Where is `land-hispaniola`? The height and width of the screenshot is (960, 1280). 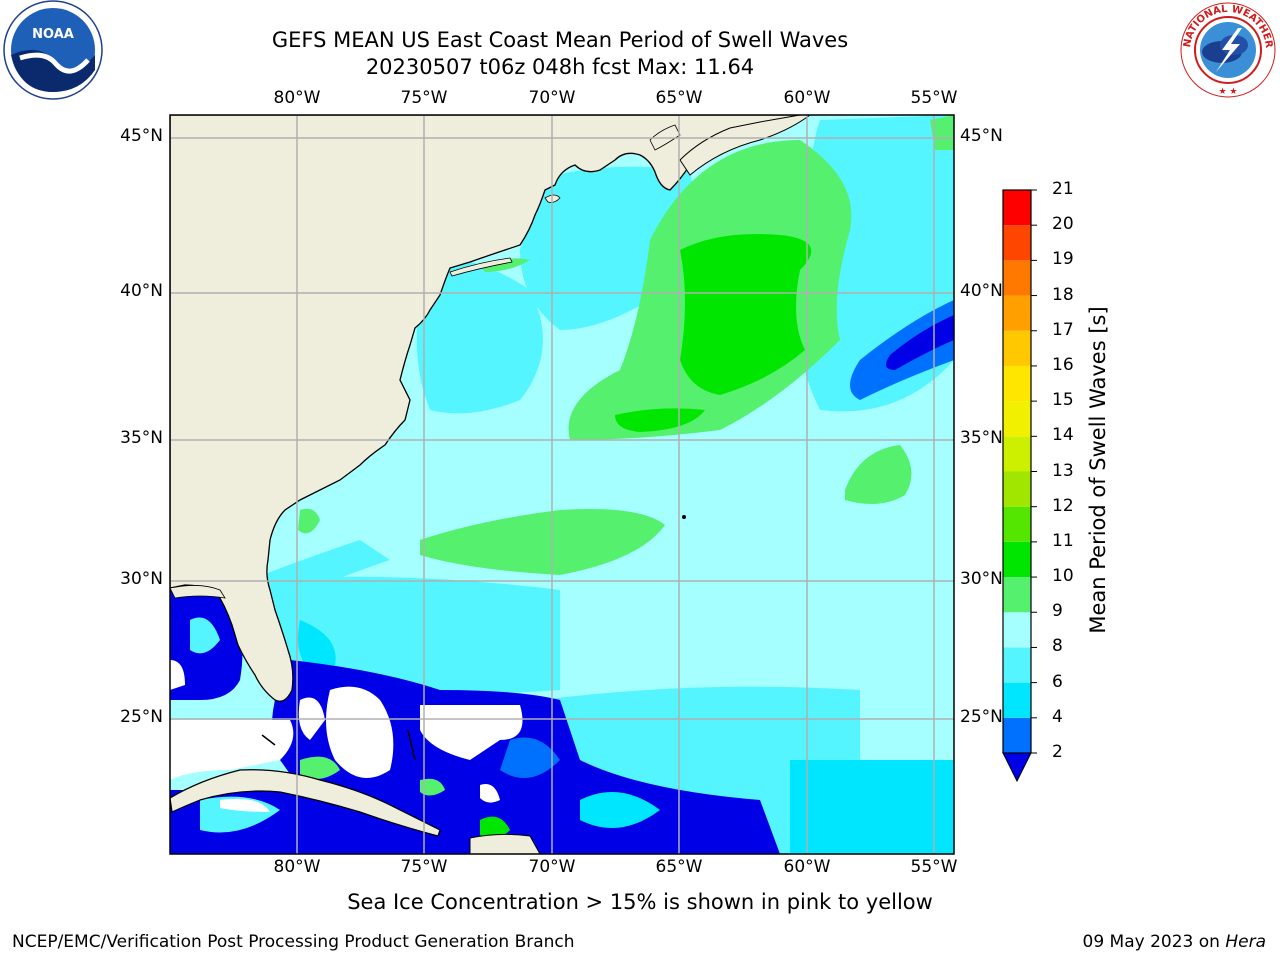 land-hispaniola is located at coordinates (505, 843).